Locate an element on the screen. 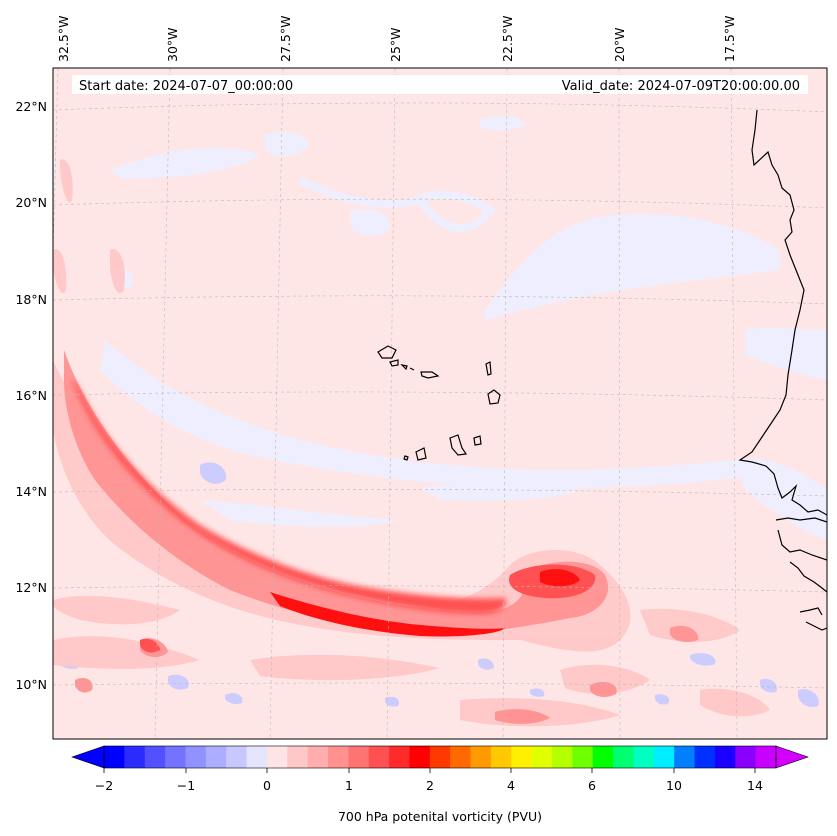 This screenshot has height=836, width=837. lon-label: 30°W is located at coordinates (172, 44).